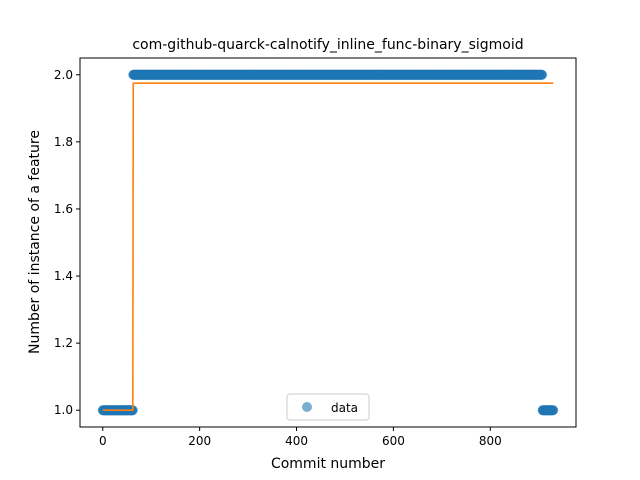  I want to click on legend-box, so click(328, 407).